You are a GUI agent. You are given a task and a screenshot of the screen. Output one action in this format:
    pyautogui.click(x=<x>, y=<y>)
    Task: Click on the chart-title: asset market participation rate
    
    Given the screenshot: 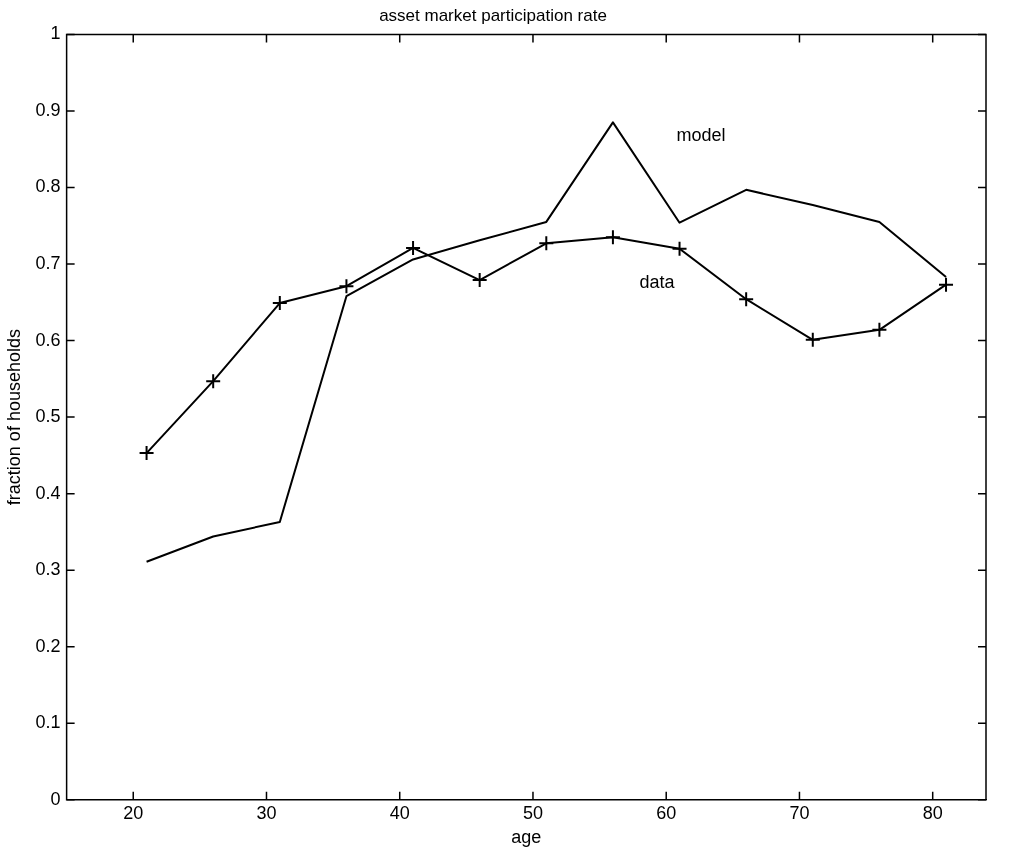 What is the action you would take?
    pyautogui.click(x=493, y=15)
    